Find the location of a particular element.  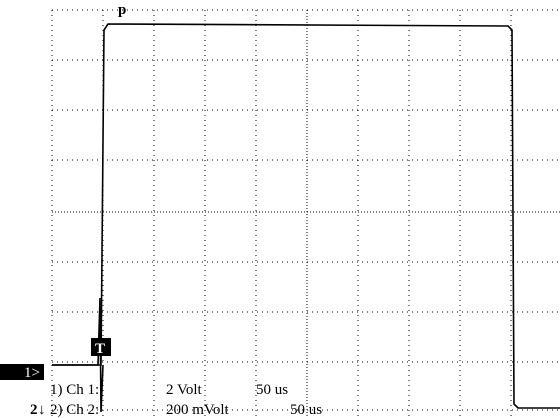

channel2-trace is located at coordinates (78, 355).